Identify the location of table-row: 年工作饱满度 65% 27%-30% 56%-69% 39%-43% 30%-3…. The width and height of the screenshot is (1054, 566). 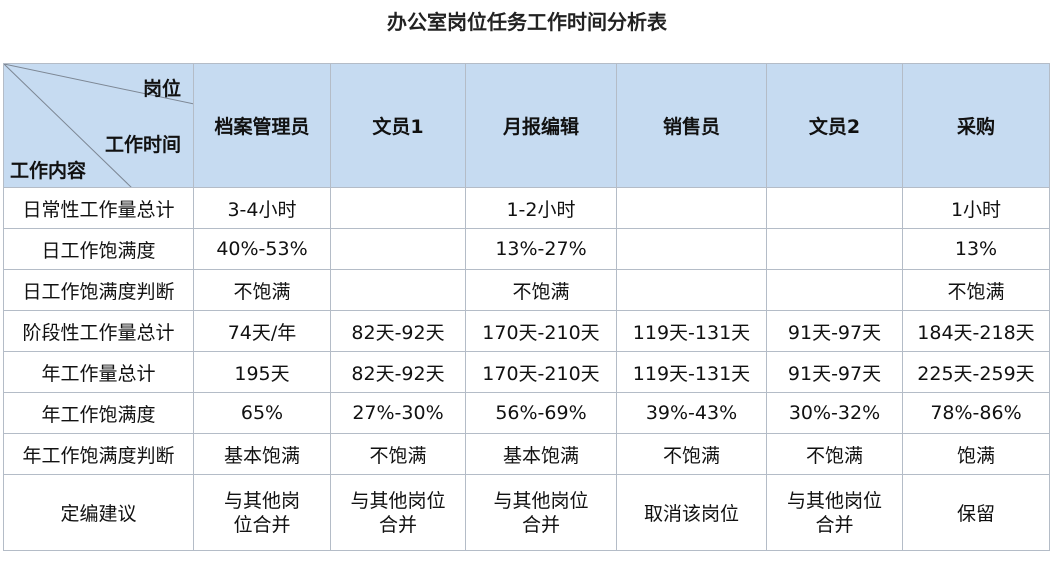
(526, 413).